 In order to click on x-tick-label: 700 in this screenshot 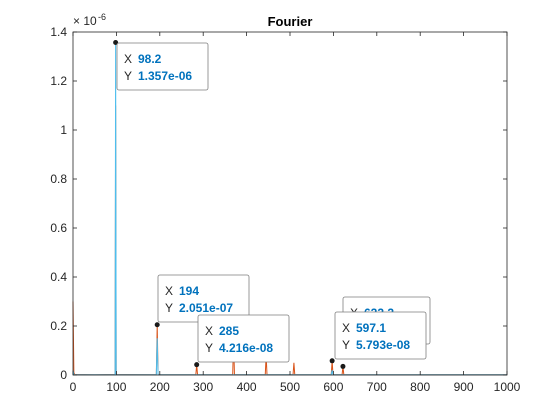, I will do `click(377, 387)`.